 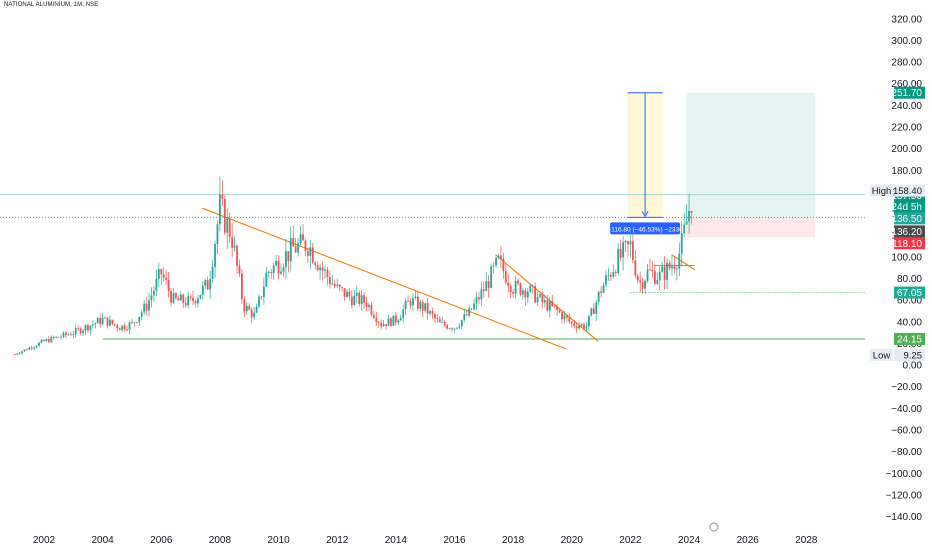 What do you see at coordinates (909, 301) in the screenshot?
I see `y-tick-label: 60.00` at bounding box center [909, 301].